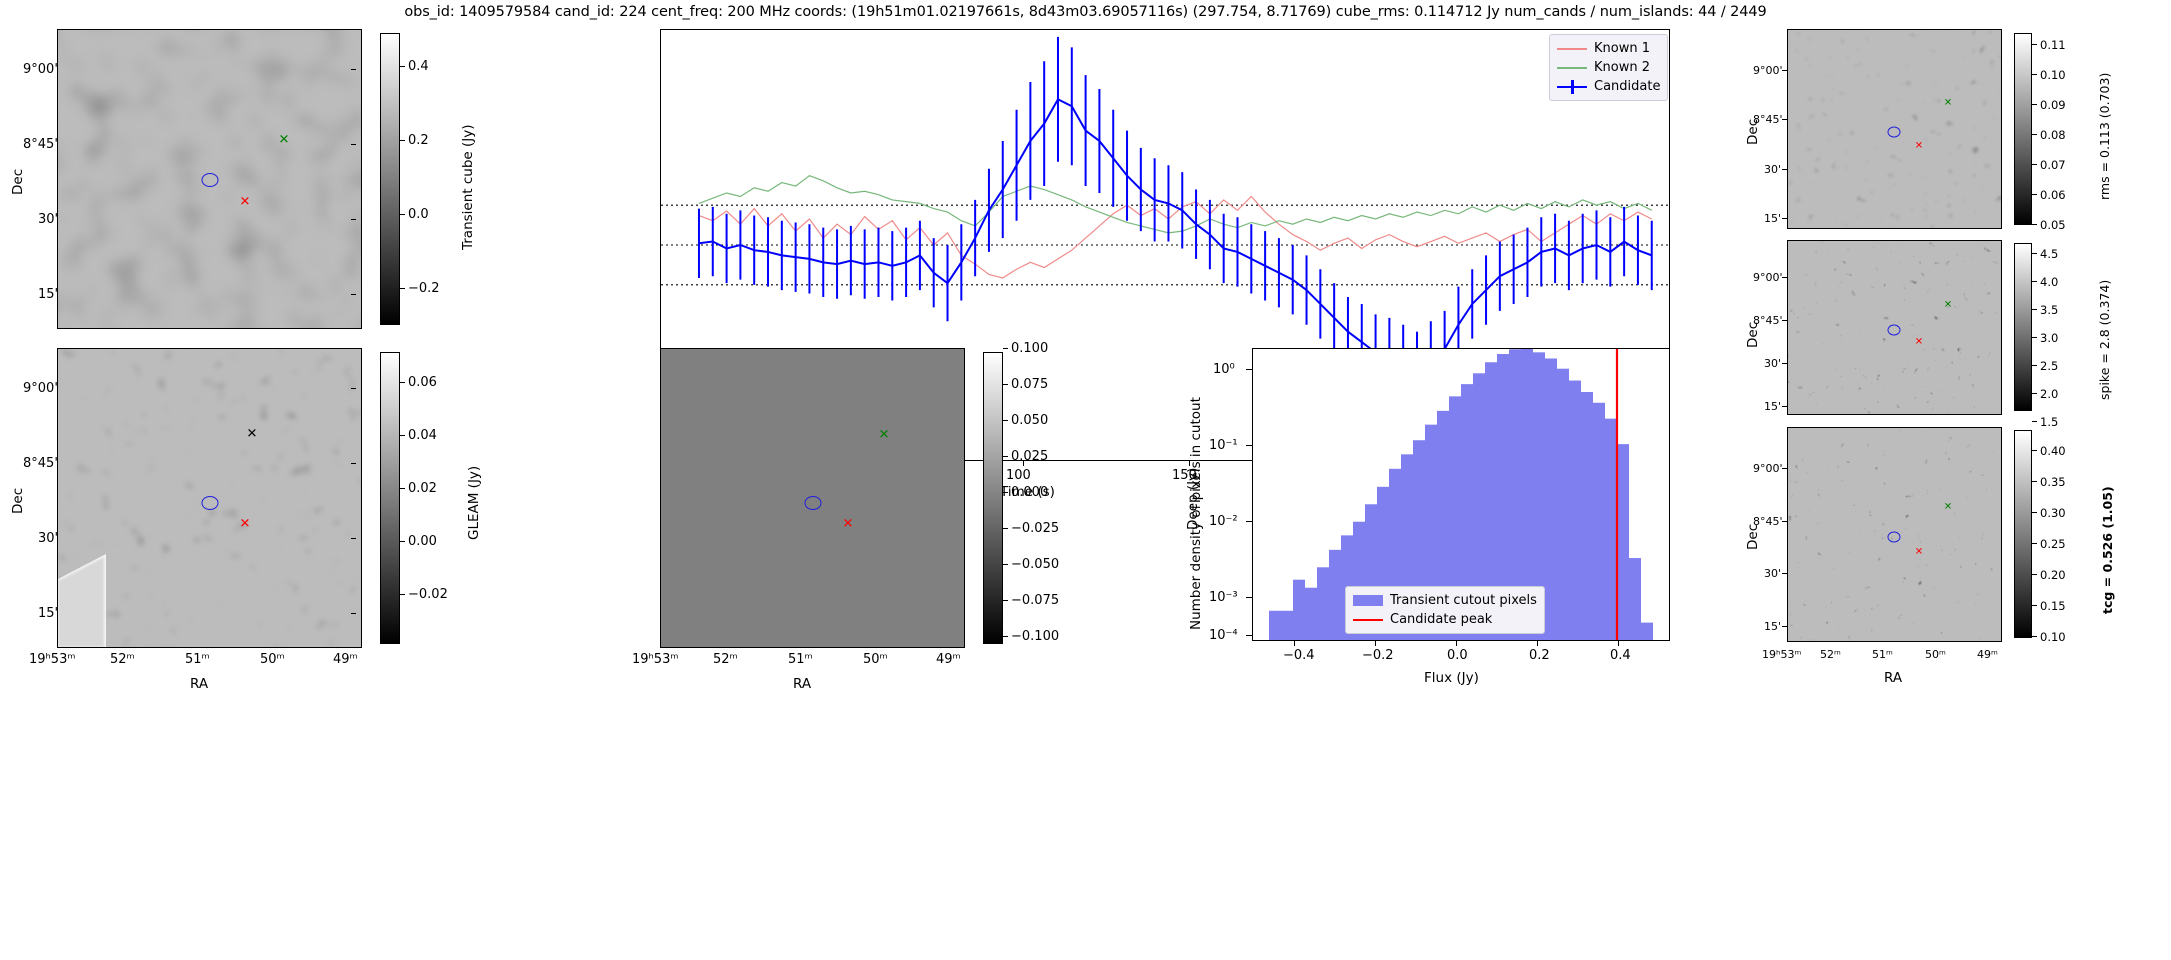 This screenshot has width=2171, height=960. Describe the element at coordinates (1184, 475) in the screenshot. I see `lc-xtick-3: 150` at that location.